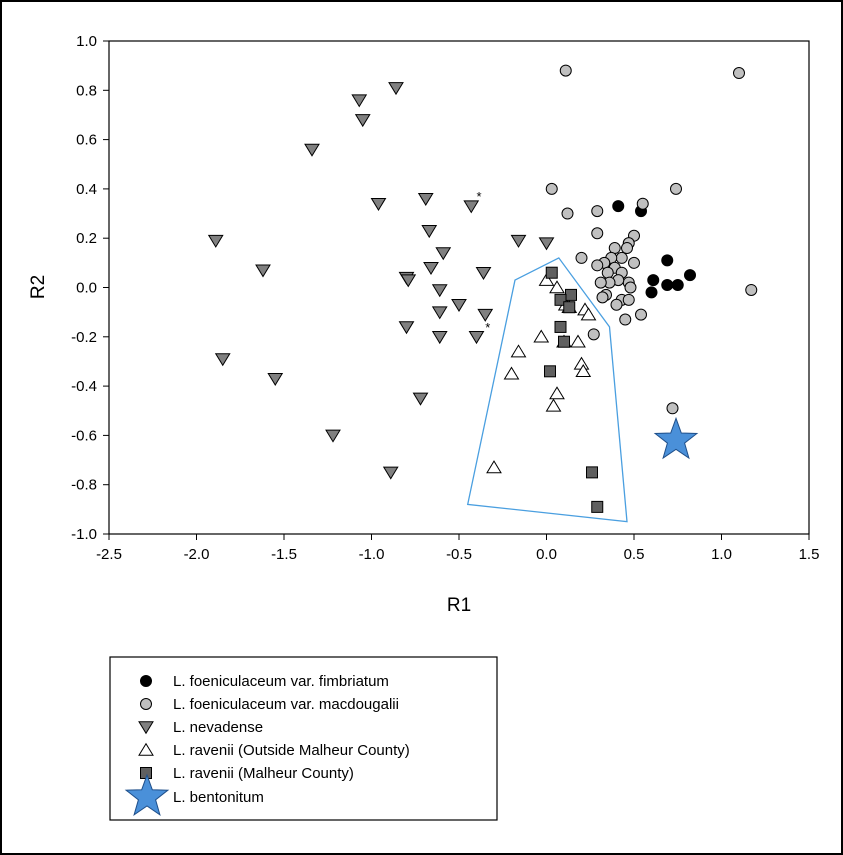  Describe the element at coordinates (263, 773) in the screenshot. I see `legend-label: L. ravenii (Malheur County)` at that location.